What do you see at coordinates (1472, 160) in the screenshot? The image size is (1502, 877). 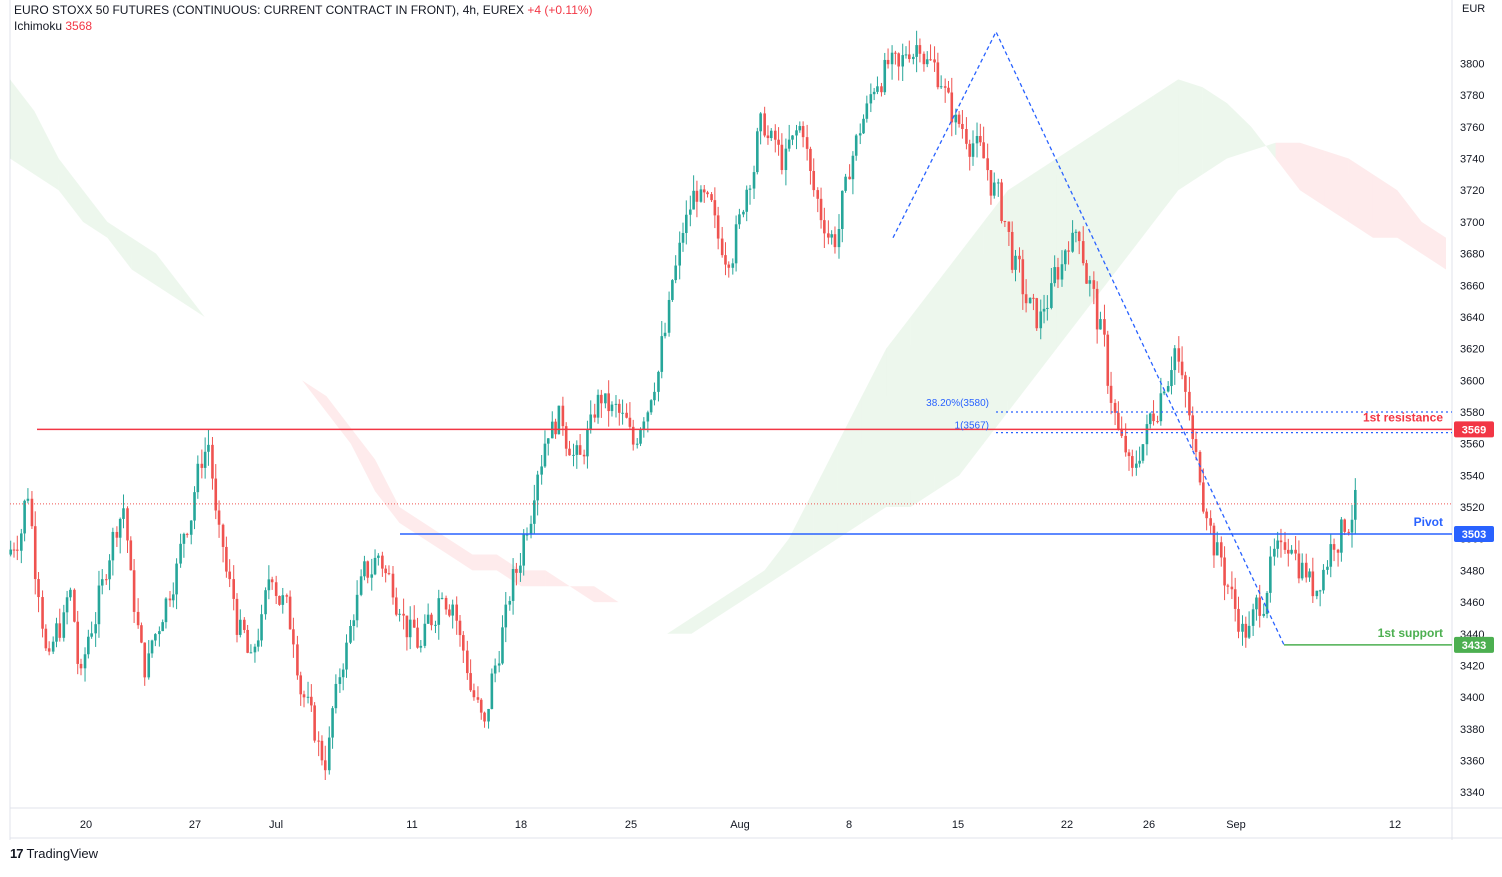 I see `y-tick-label: 3740` at bounding box center [1472, 160].